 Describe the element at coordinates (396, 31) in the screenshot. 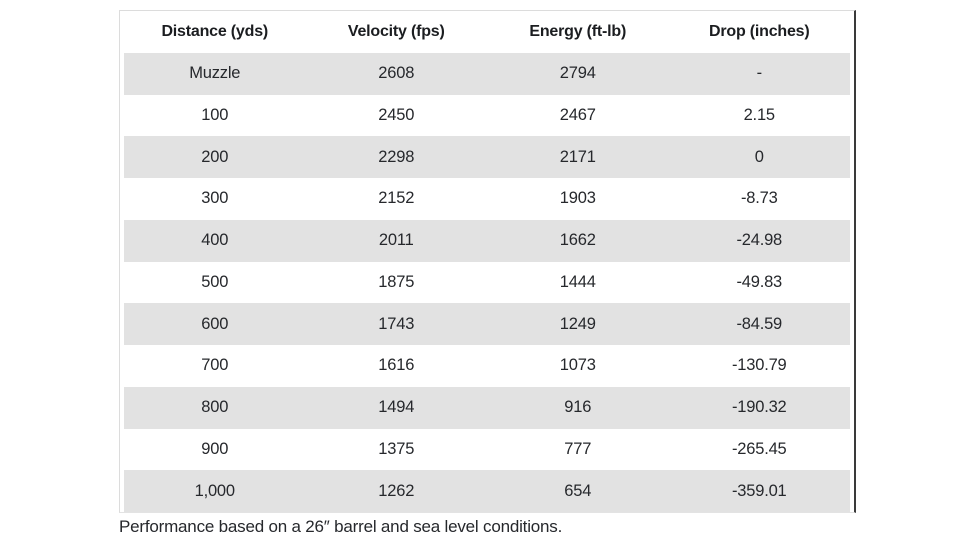

I see `header-cell-velocity: Velocity (fps)` at that location.